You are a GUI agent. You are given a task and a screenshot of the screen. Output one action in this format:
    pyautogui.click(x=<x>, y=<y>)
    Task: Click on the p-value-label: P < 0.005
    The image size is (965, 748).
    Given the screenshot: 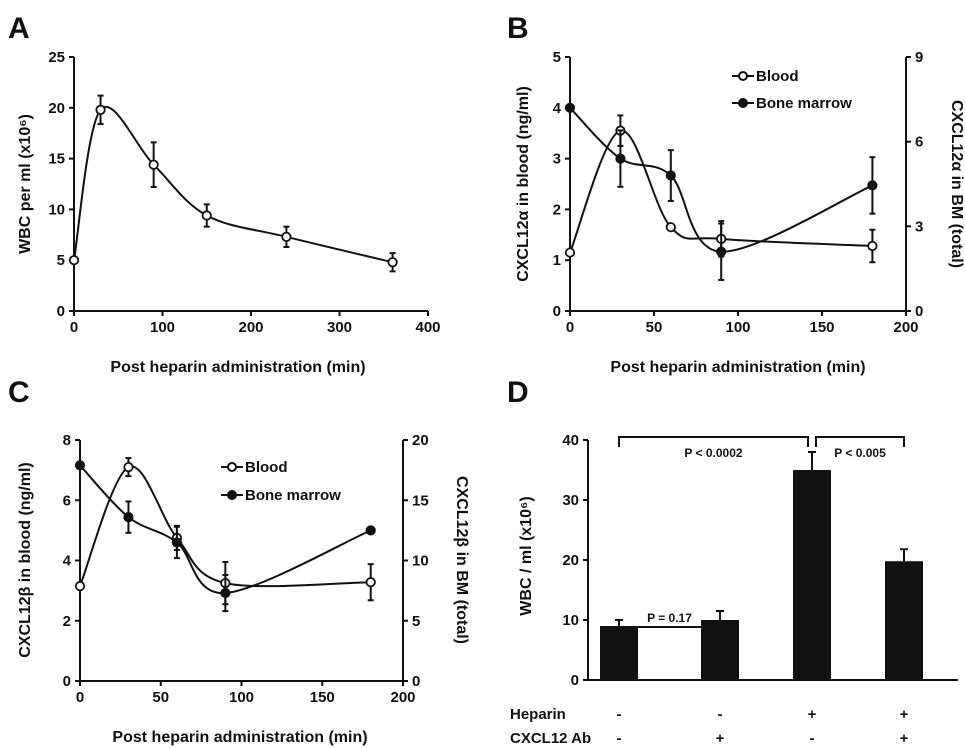 What is the action you would take?
    pyautogui.click(x=860, y=453)
    